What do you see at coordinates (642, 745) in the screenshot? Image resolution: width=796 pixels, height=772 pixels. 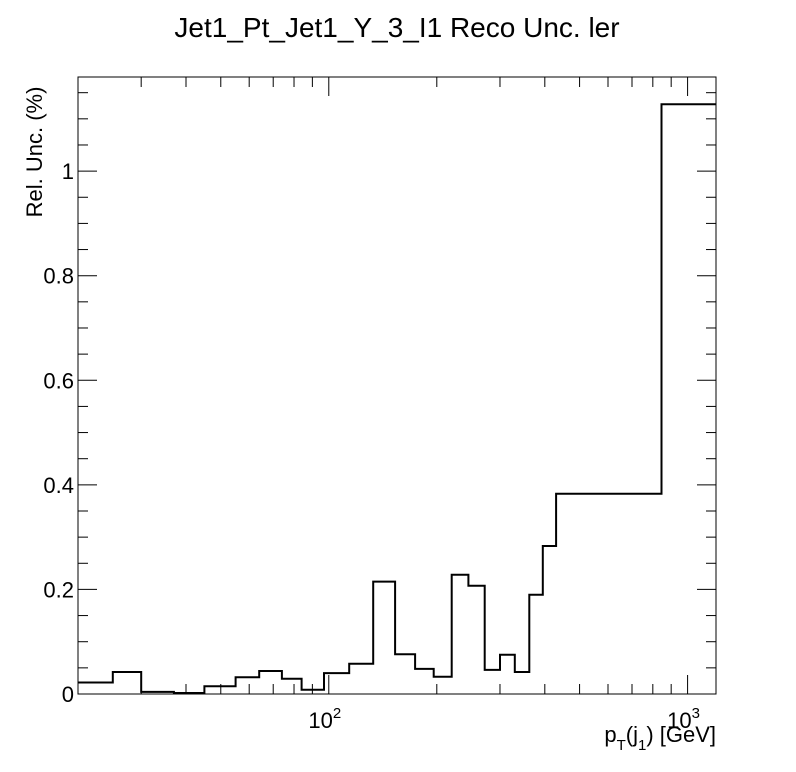 I see `x-axis-label-sub2: 1` at bounding box center [642, 745].